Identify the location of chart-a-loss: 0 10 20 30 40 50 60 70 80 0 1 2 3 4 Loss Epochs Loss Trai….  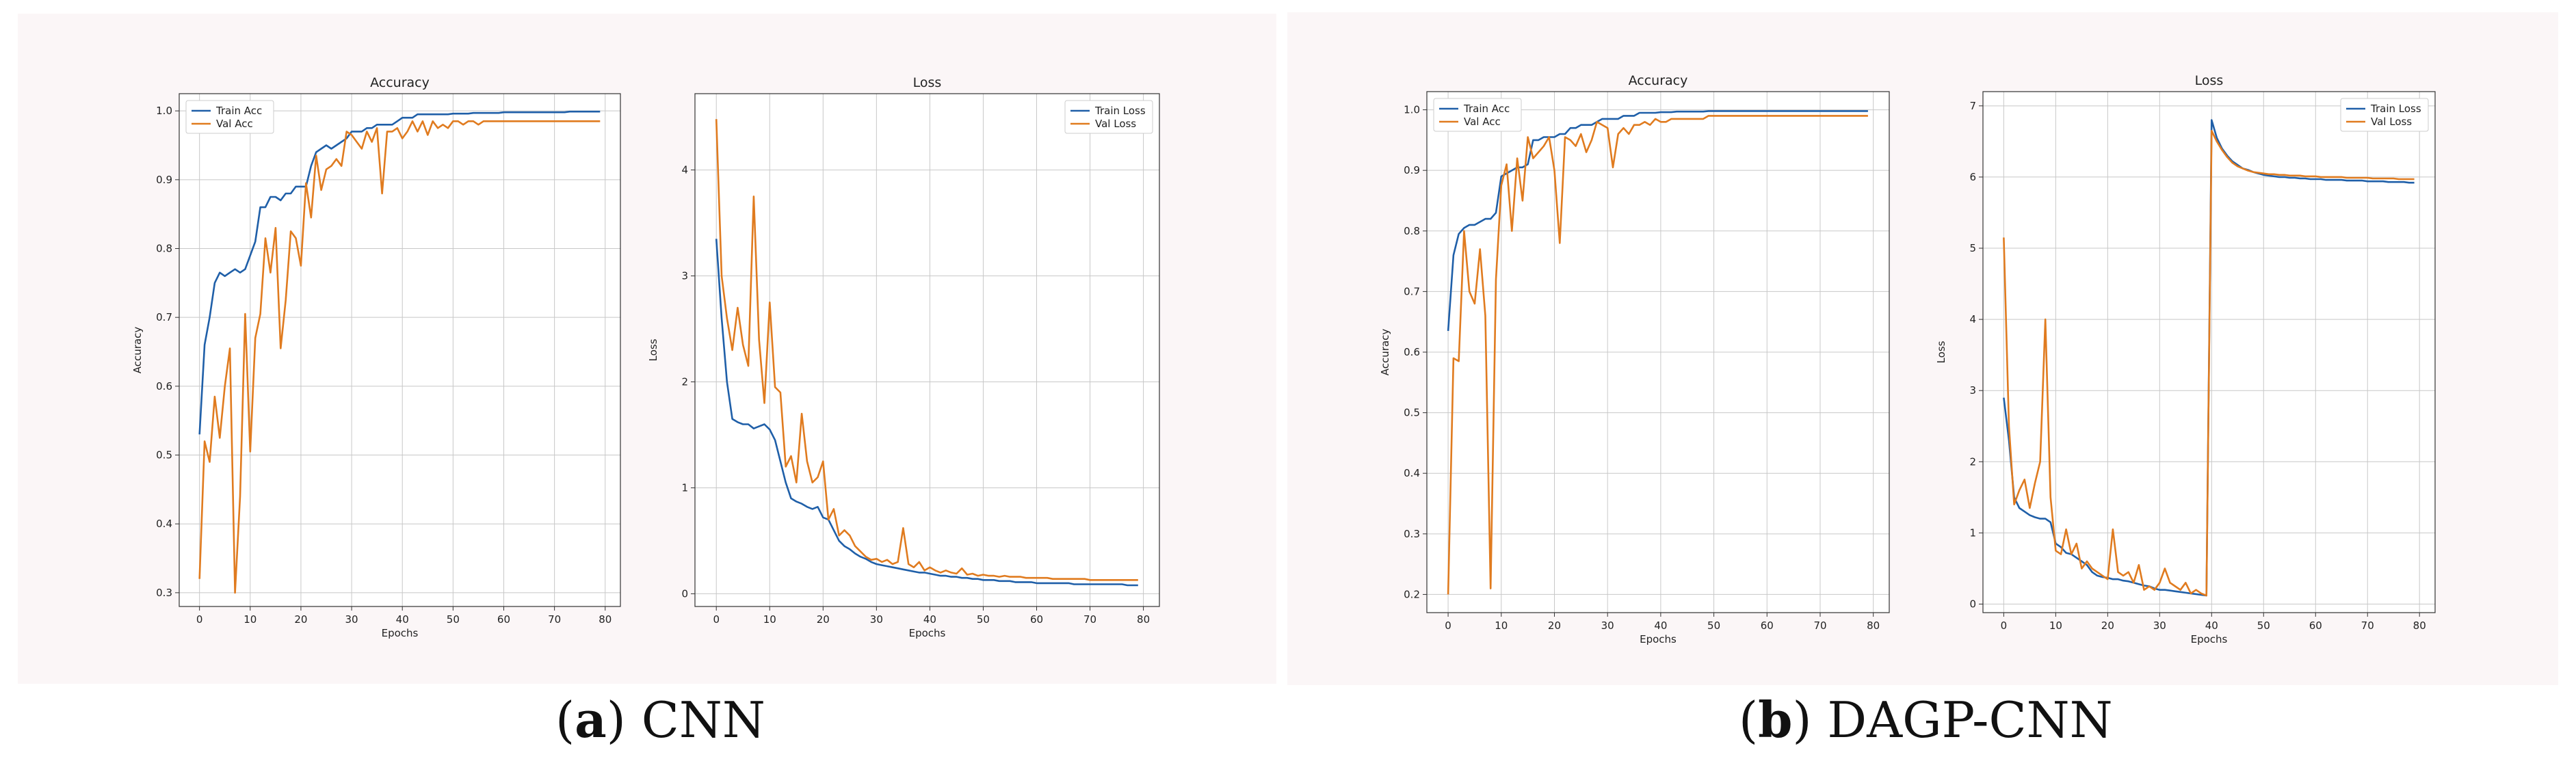
(903, 357).